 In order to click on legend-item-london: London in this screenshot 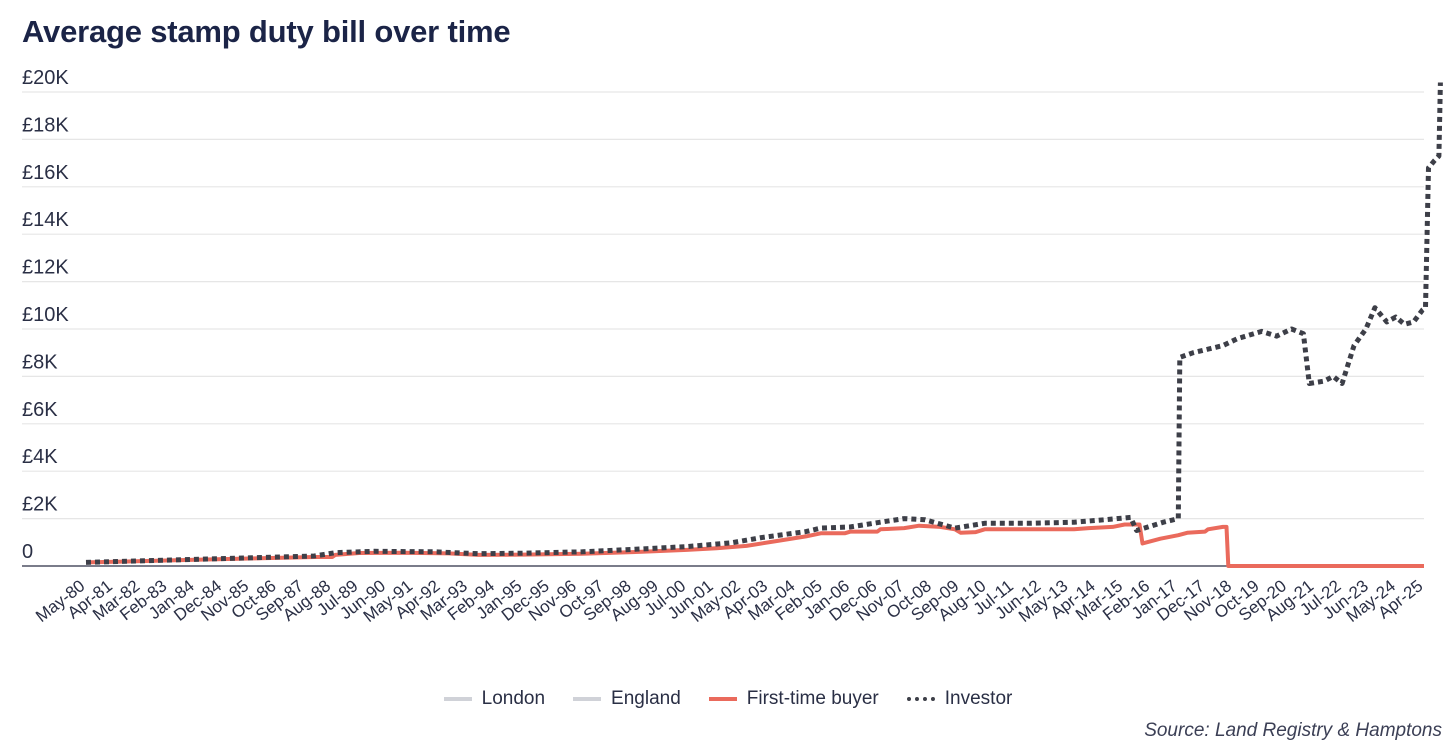, I will do `click(494, 699)`.